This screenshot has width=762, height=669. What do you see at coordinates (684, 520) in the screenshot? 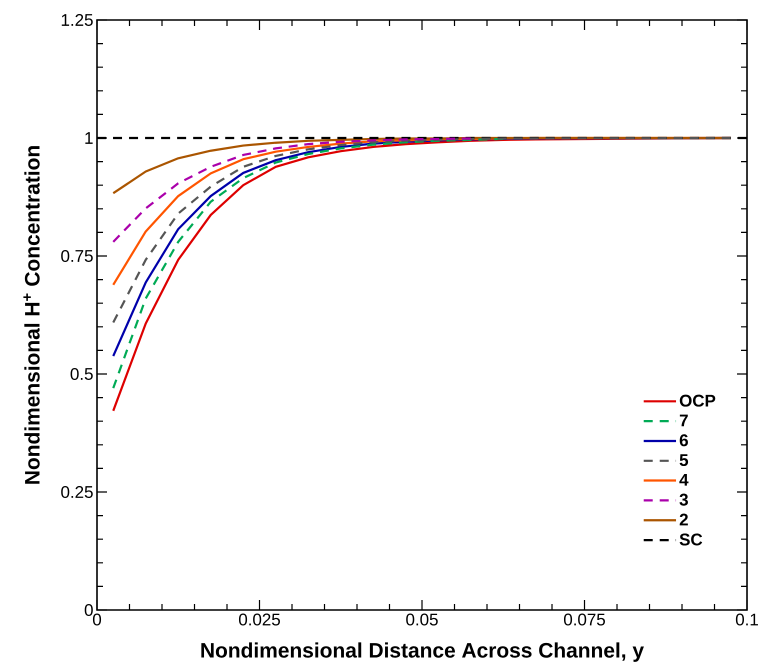
I see `legend-label: 2` at bounding box center [684, 520].